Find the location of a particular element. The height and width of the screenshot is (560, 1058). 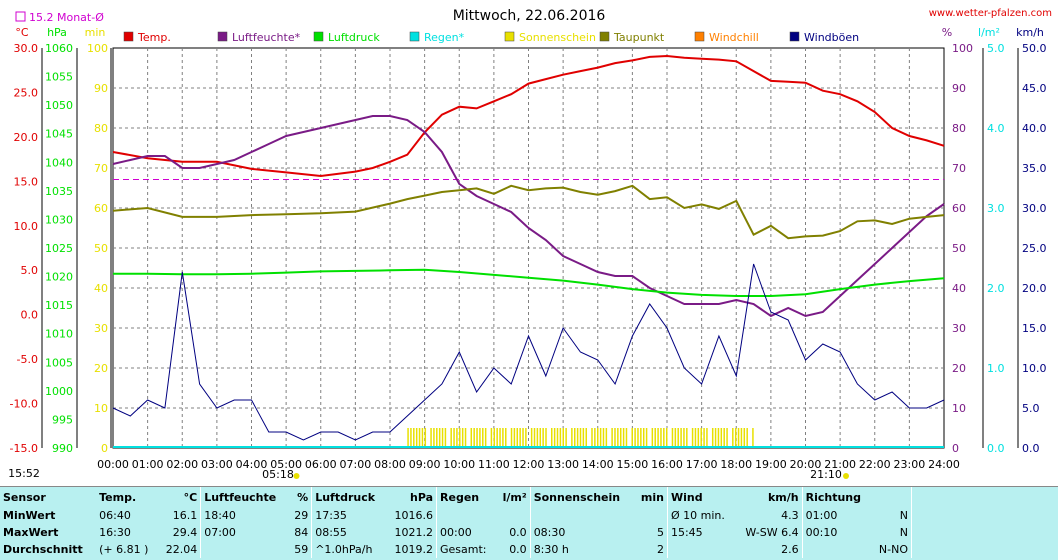

hum-time: 18:40 is located at coordinates (245, 515).